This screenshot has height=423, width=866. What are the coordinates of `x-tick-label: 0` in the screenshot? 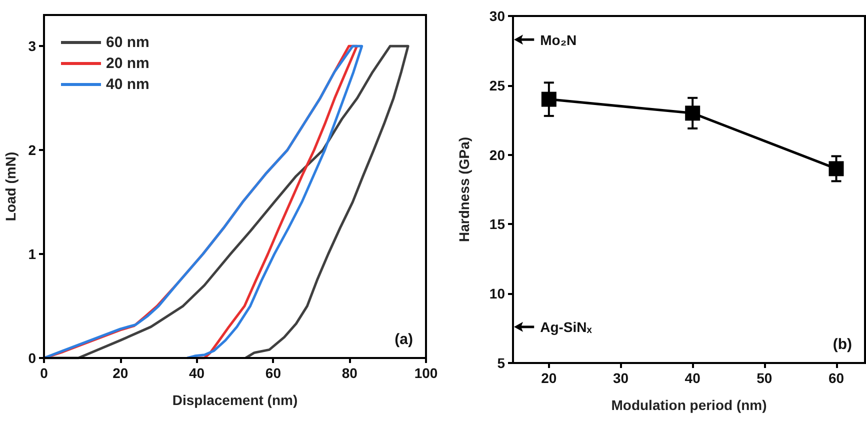 It's located at (44, 373).